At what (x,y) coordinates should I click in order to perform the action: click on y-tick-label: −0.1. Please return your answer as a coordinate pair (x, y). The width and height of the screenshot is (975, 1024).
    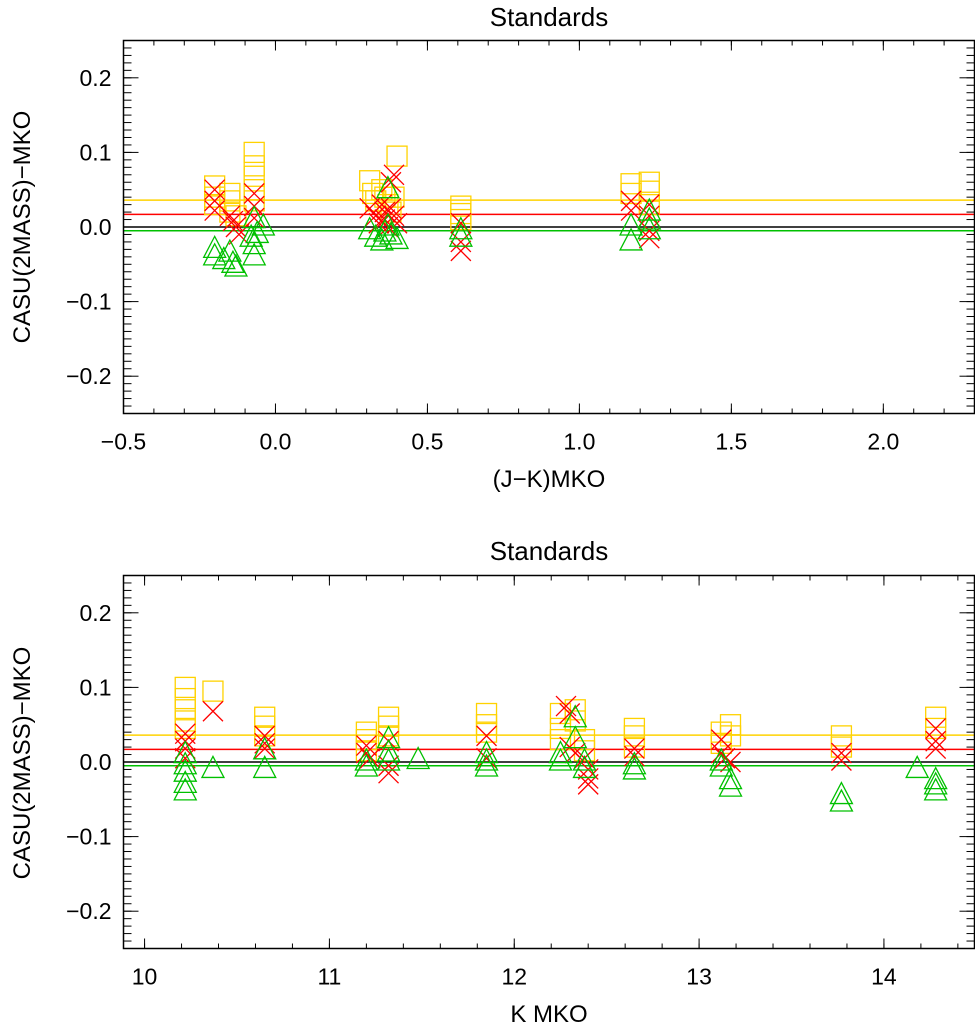
    Looking at the image, I should click on (88, 302).